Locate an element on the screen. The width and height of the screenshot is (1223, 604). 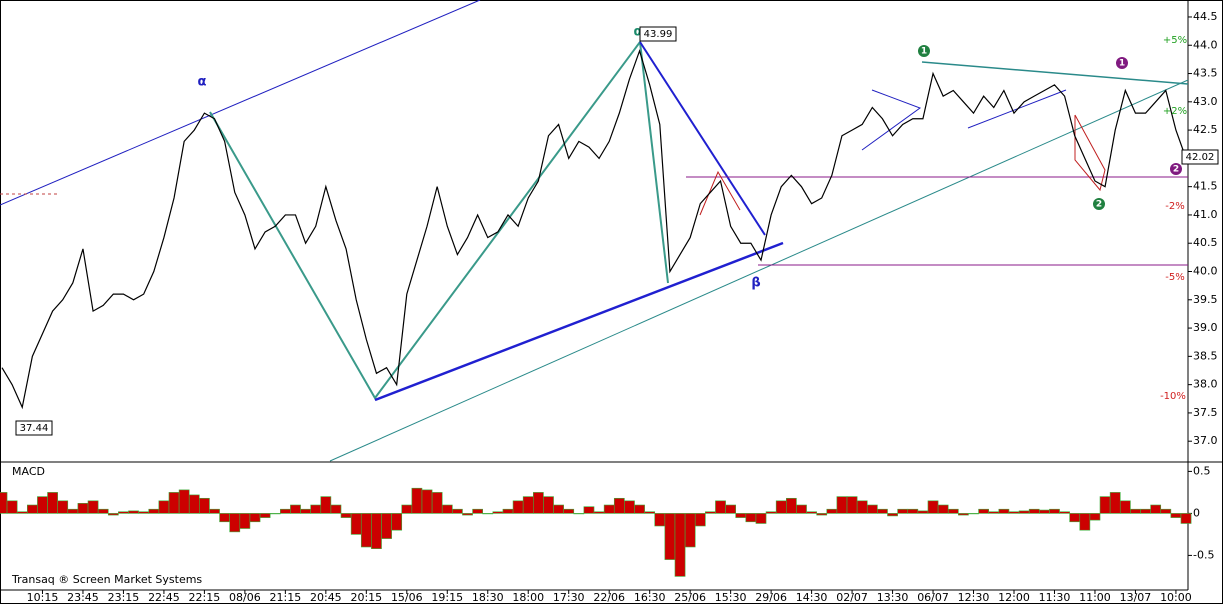
x-tick-label: 16:30 is located at coordinates (650, 597).